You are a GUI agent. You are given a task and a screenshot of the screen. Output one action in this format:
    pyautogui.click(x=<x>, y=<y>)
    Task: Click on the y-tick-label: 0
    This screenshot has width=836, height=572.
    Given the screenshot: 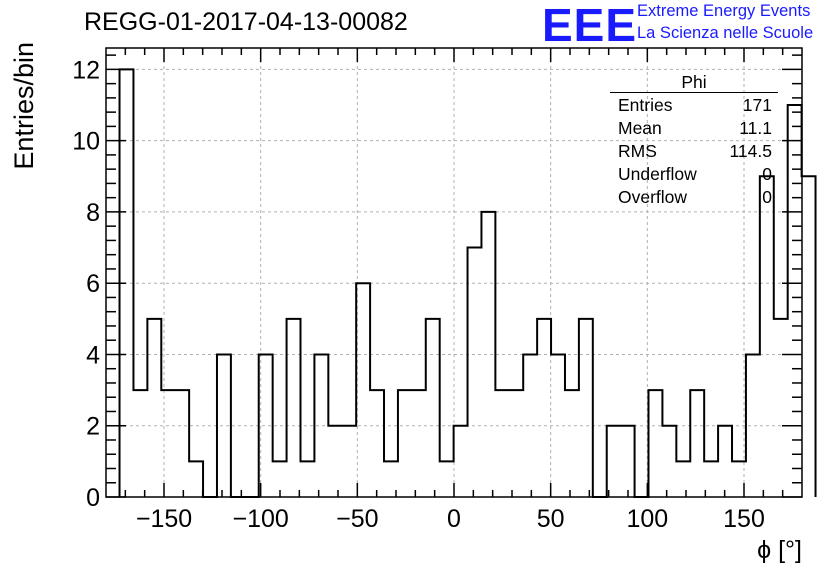 What is the action you would take?
    pyautogui.click(x=93, y=498)
    